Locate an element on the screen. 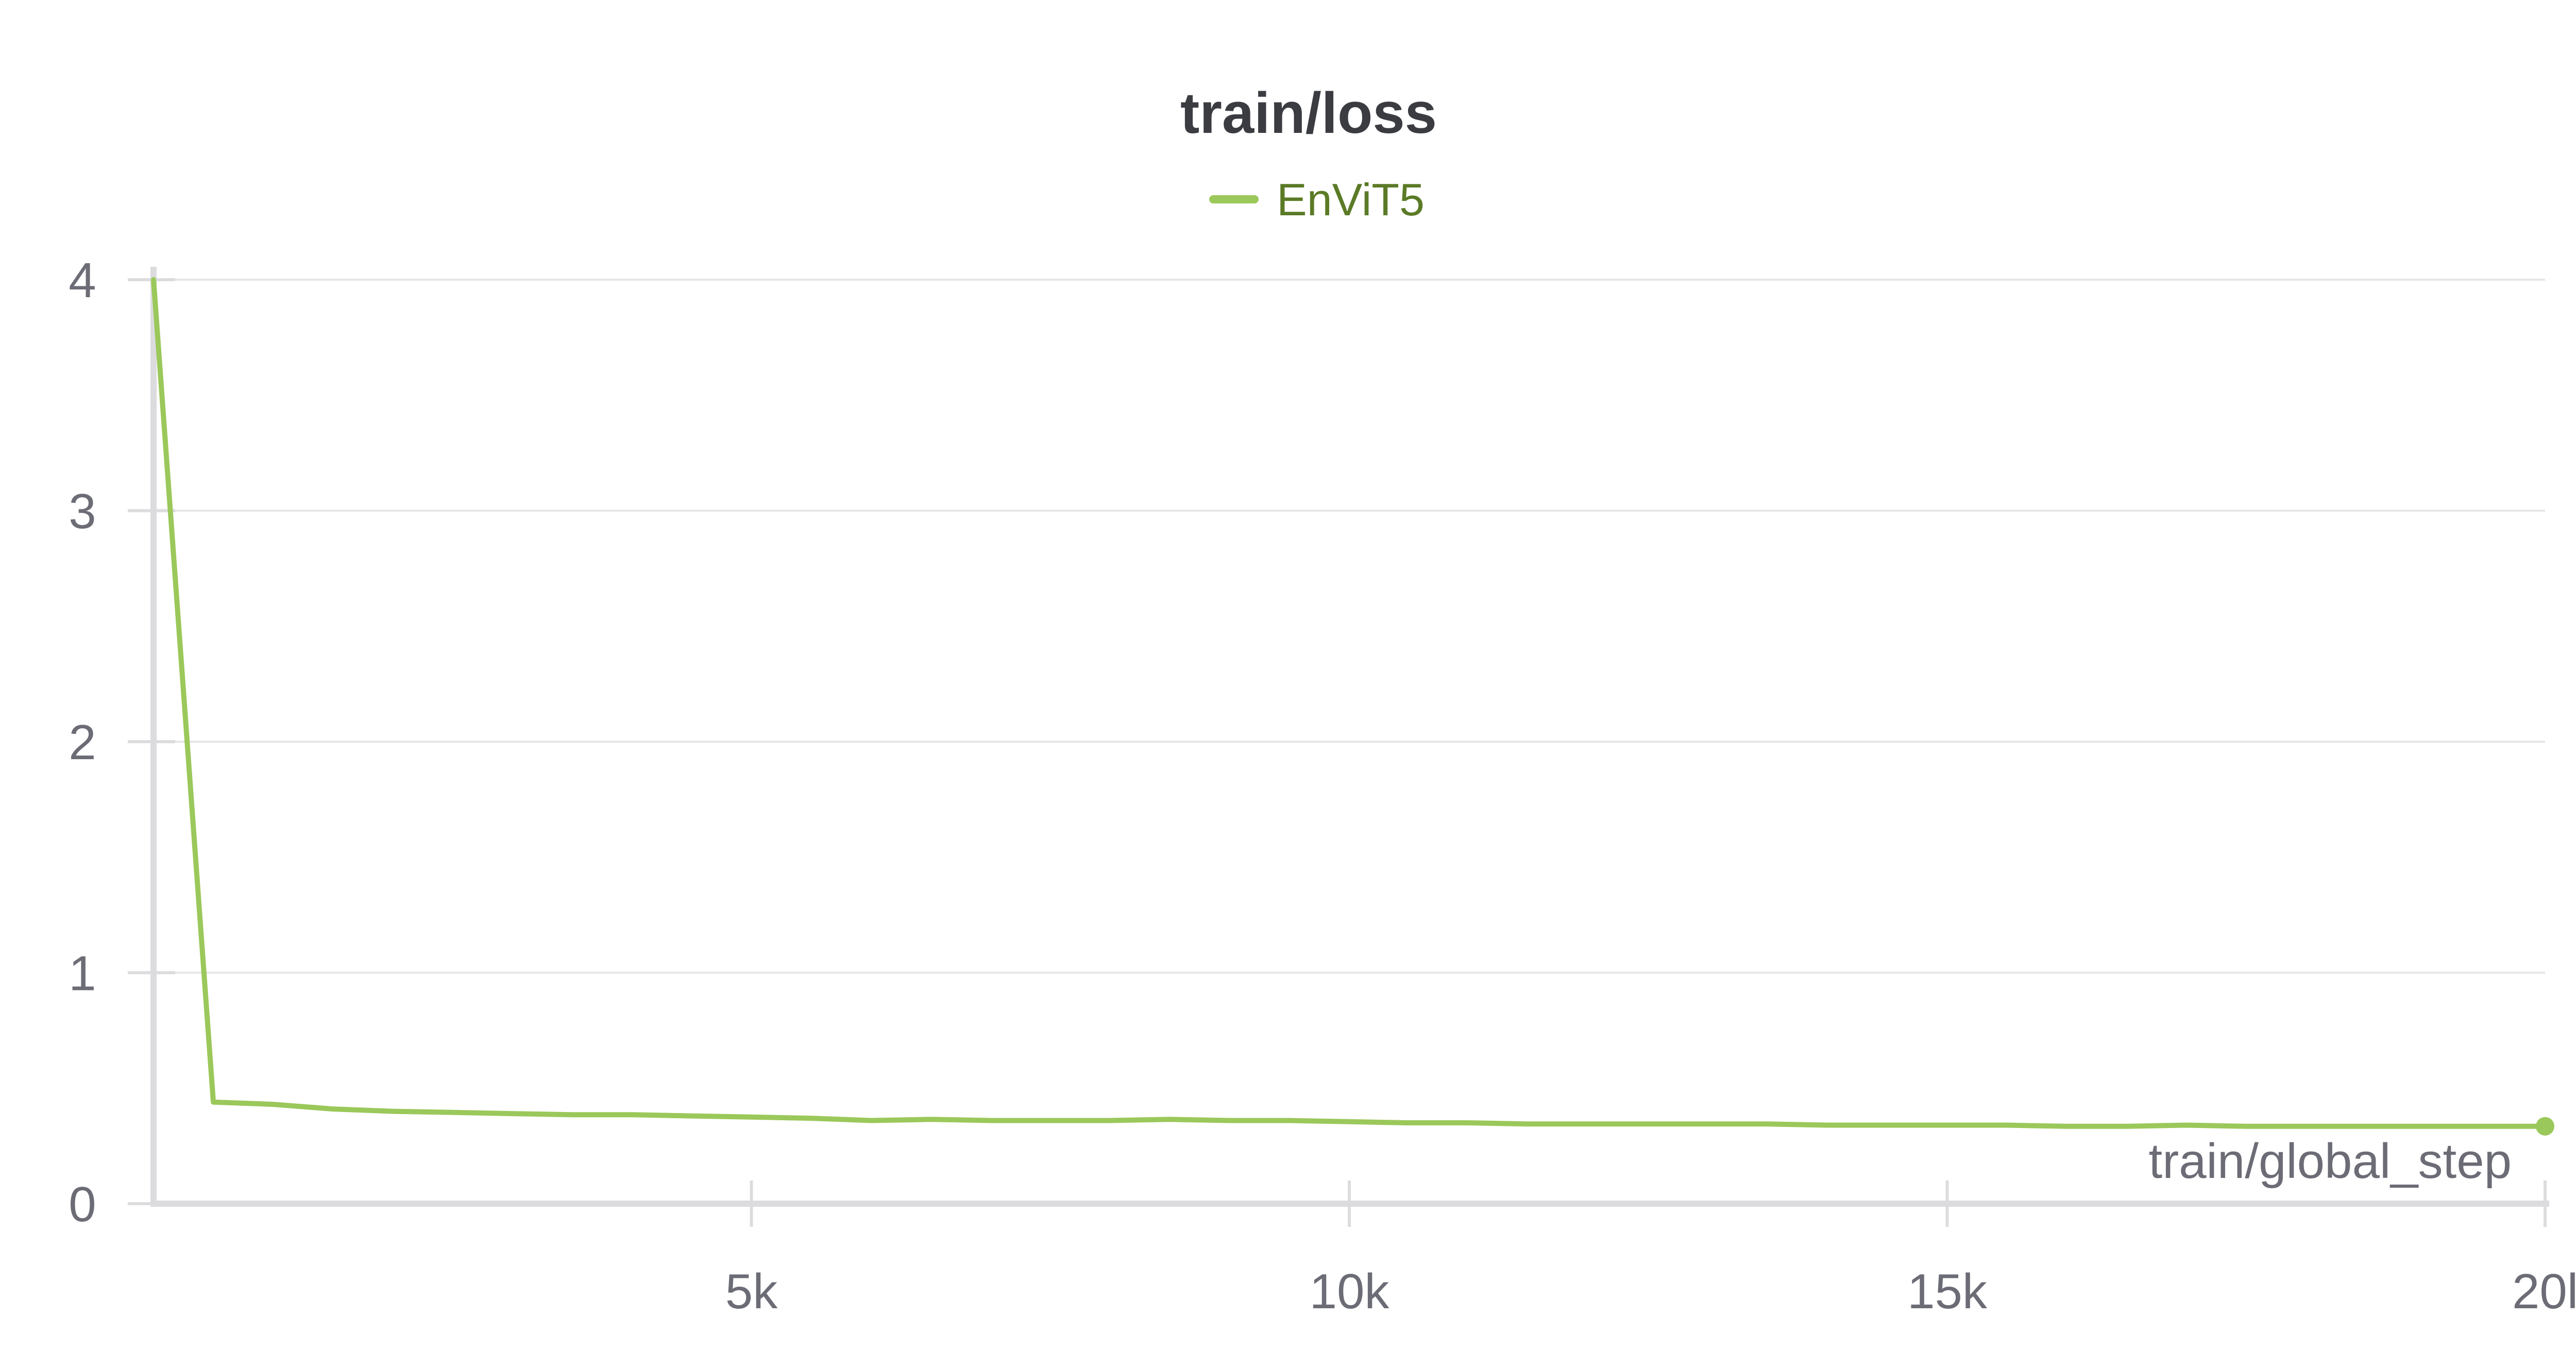 The image size is (2576, 1368). x-tick-label-0: 5k is located at coordinates (751, 1291).